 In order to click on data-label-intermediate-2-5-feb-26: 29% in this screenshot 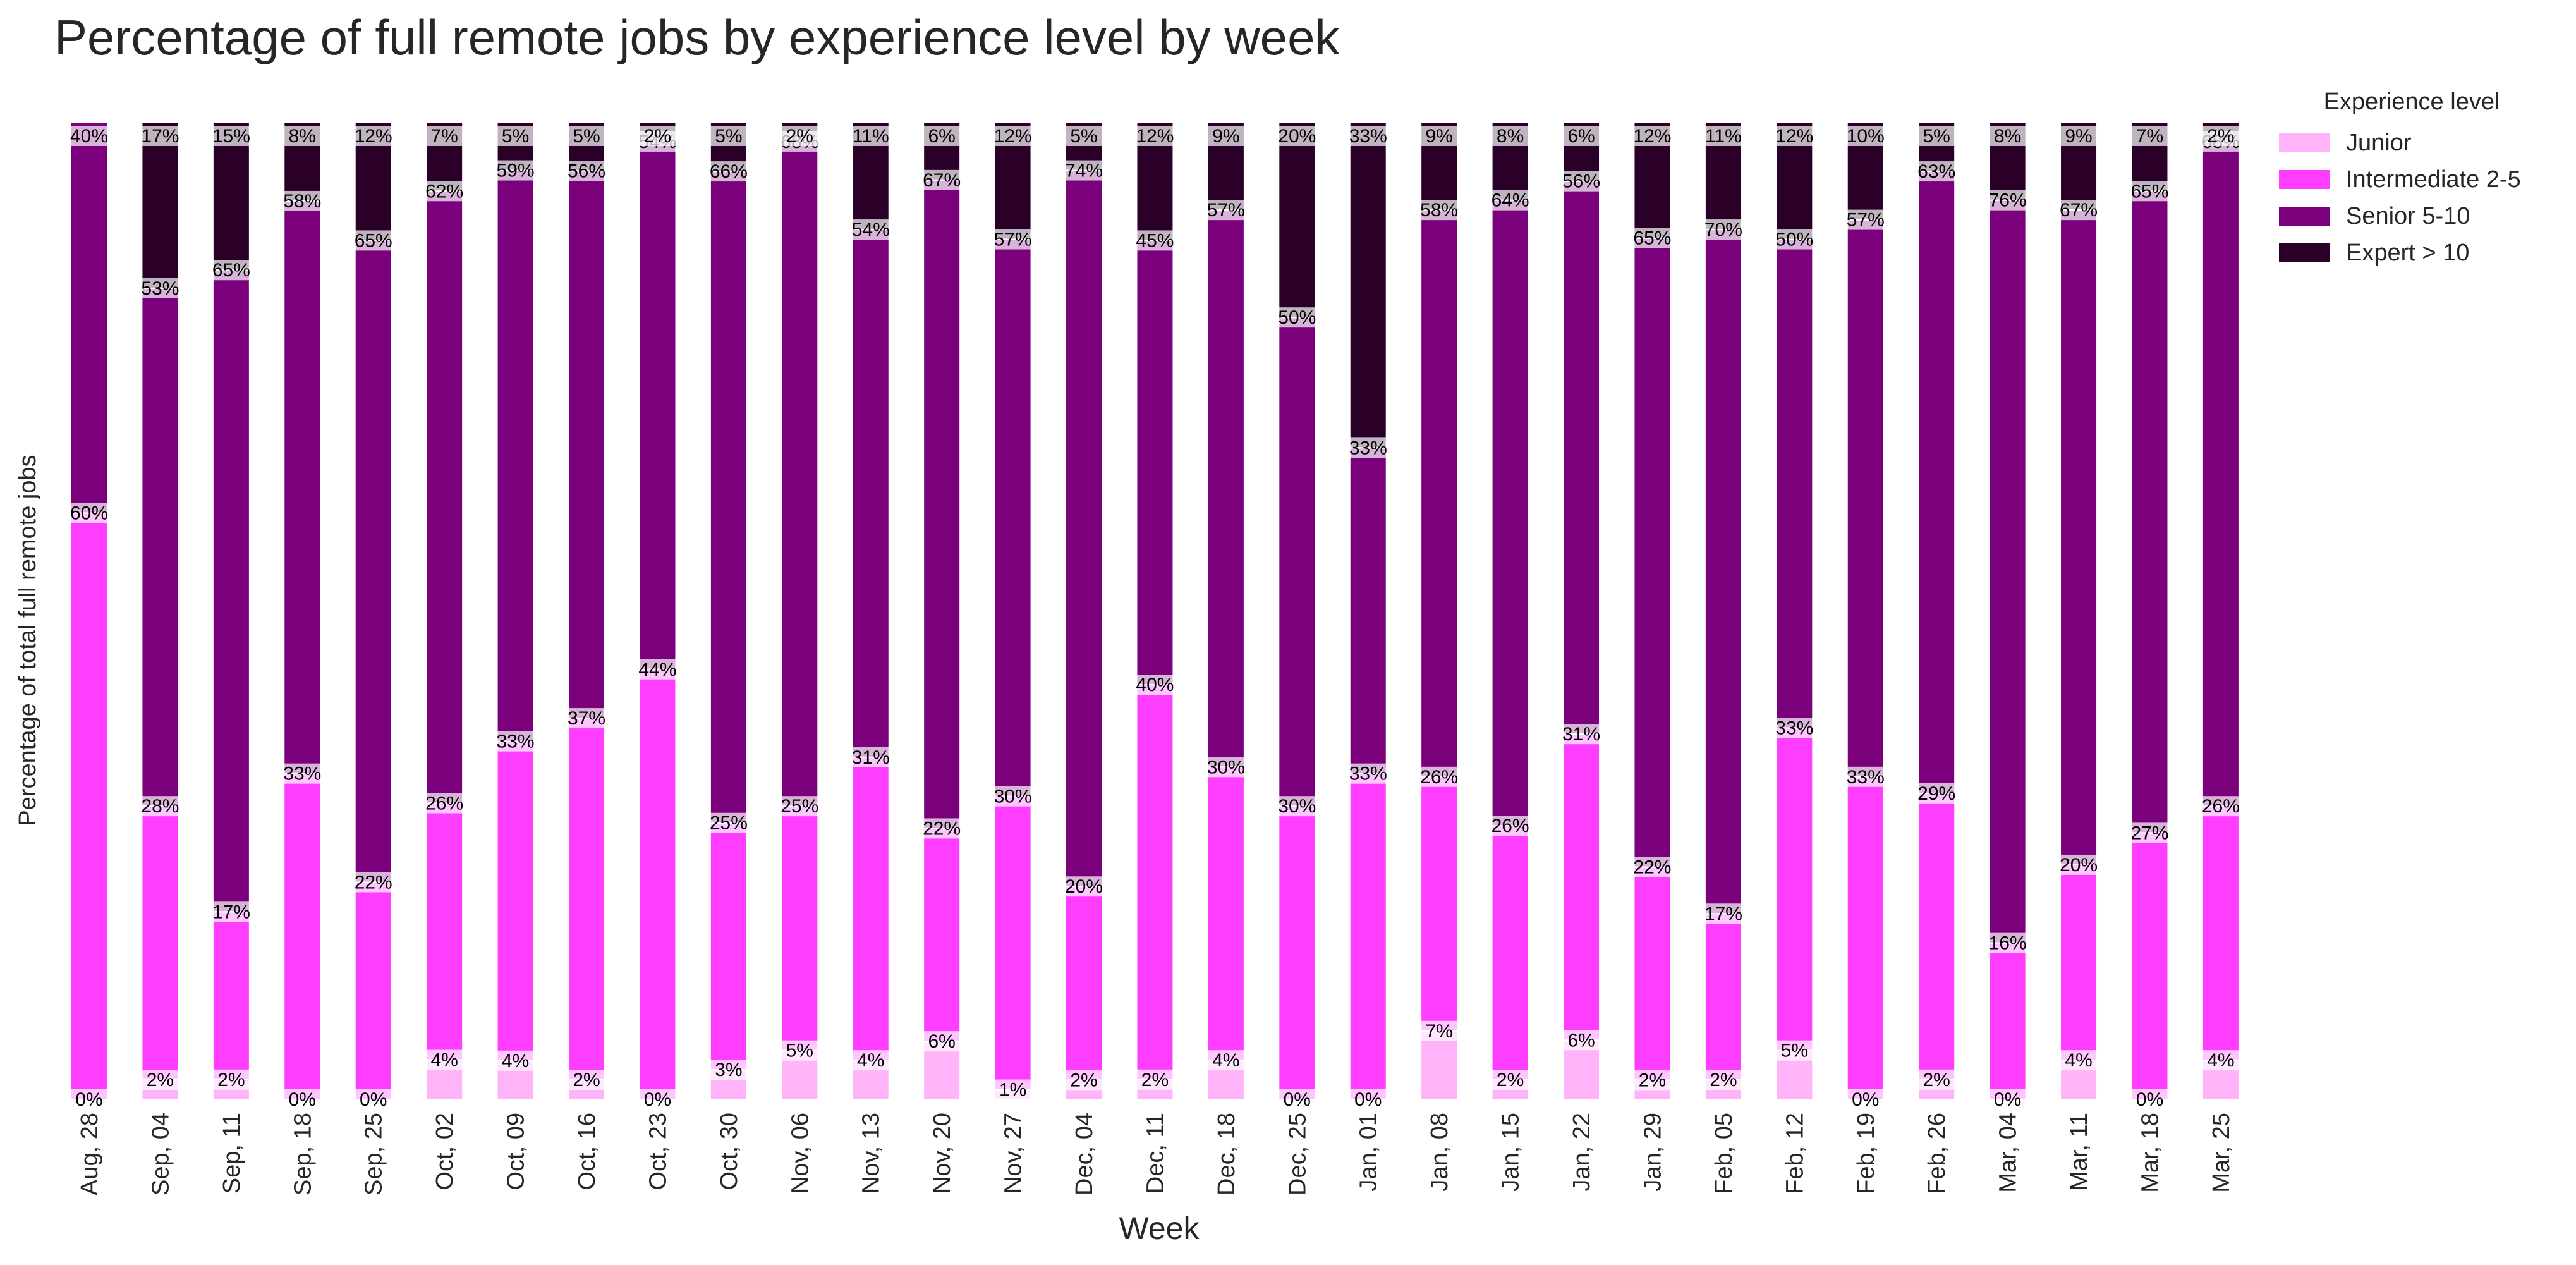, I will do `click(1936, 793)`.